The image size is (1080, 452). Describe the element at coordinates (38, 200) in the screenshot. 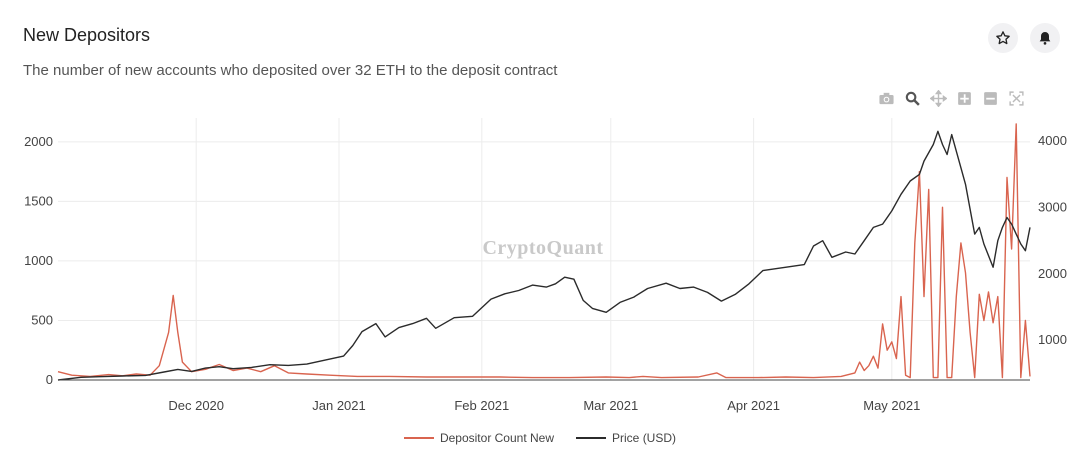

I see `y-left-tick-label: 1500` at that location.